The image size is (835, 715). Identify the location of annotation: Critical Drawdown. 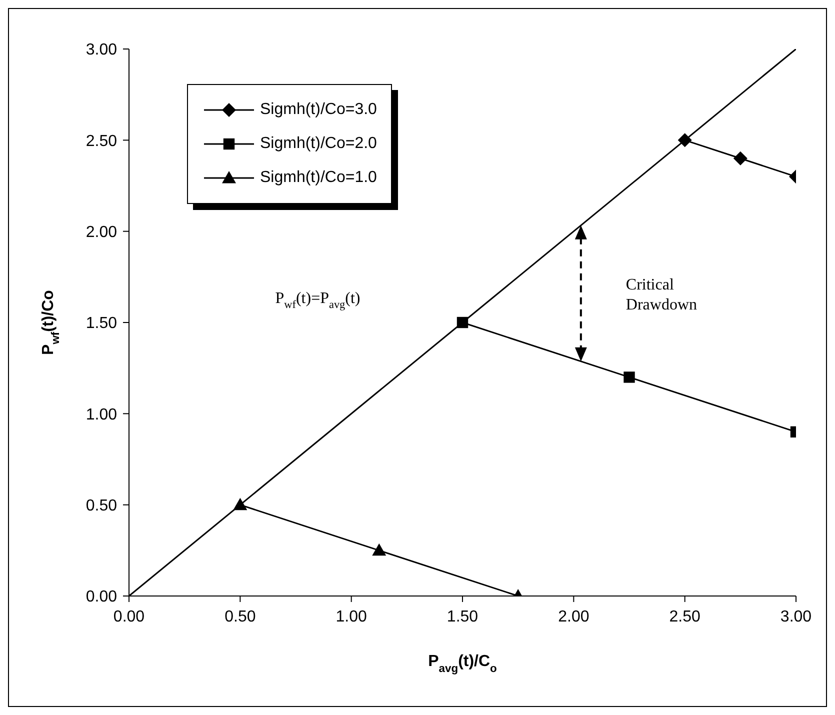
(662, 295).